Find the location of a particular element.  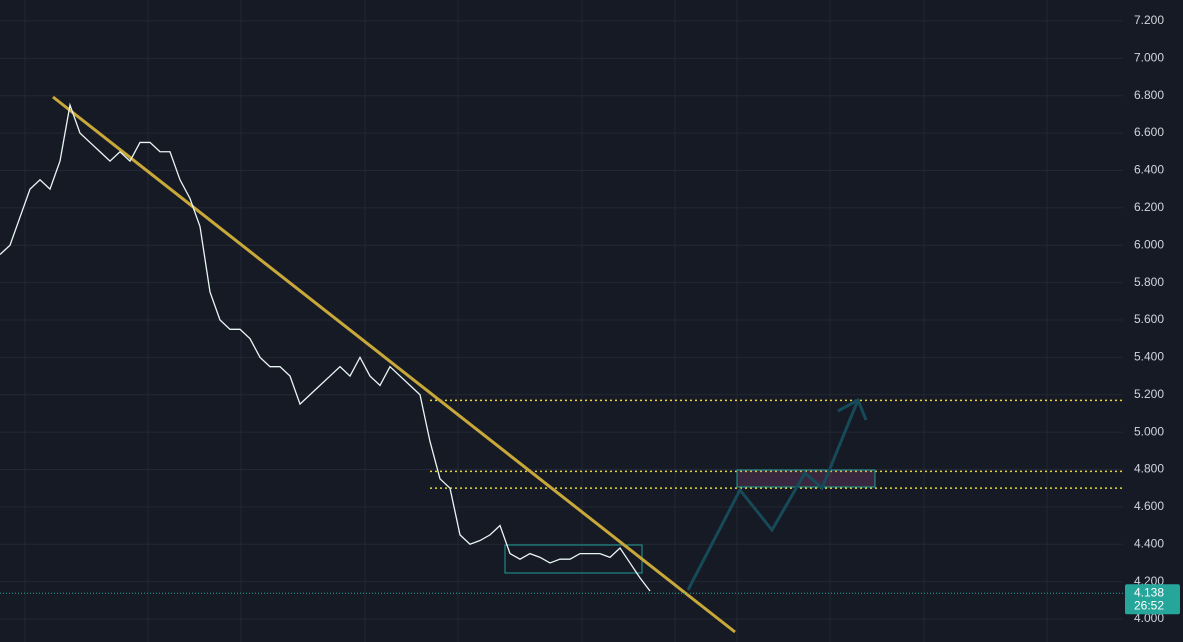

target-box is located at coordinates (806, 478).